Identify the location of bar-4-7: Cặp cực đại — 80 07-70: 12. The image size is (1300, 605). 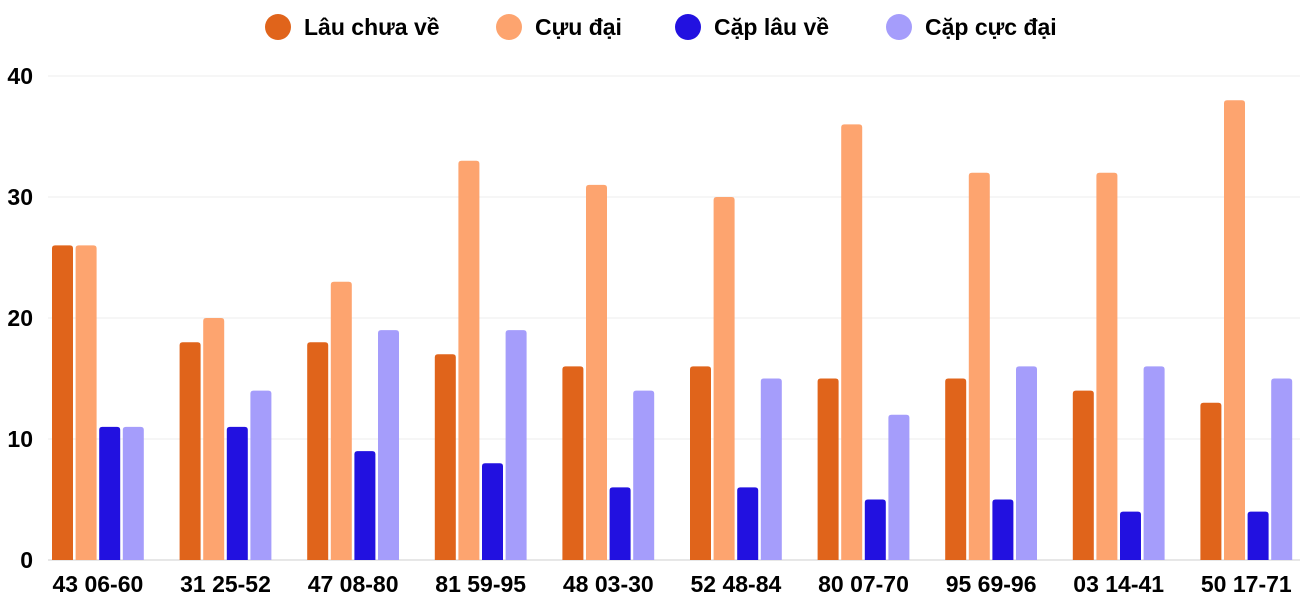
(899, 487).